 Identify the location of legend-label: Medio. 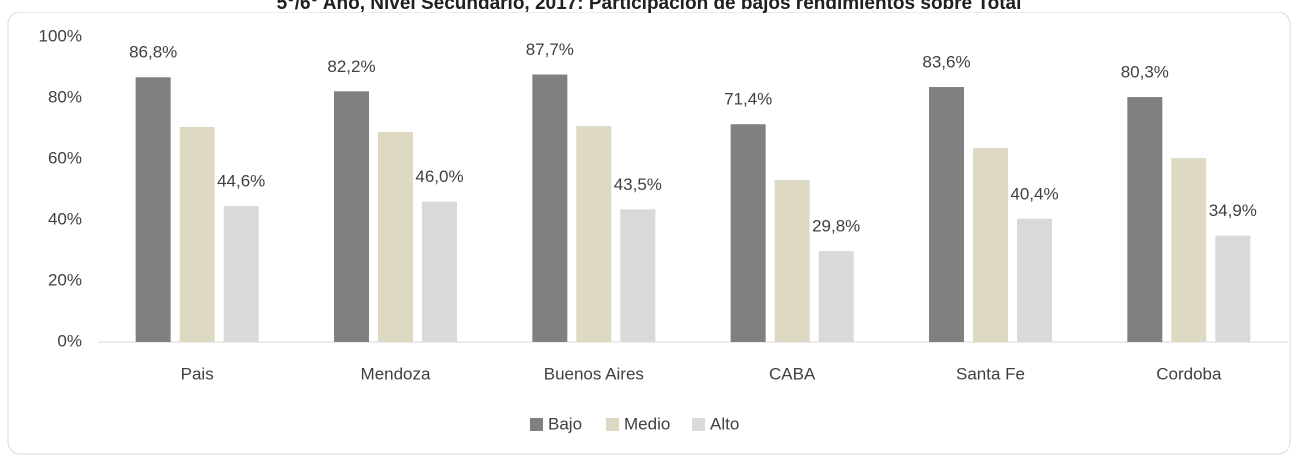
(647, 423).